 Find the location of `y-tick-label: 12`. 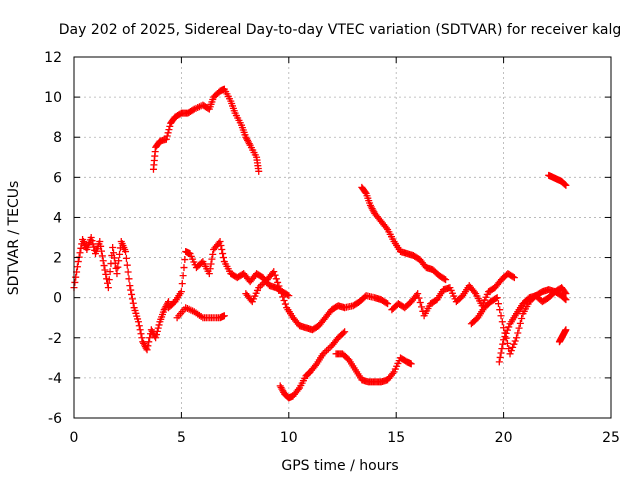

y-tick-label: 12 is located at coordinates (53, 58).